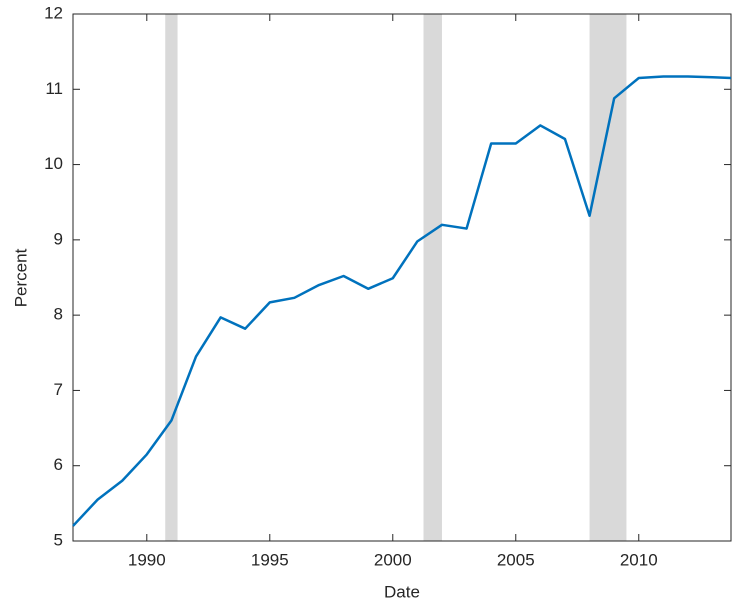 The height and width of the screenshot is (608, 732). Describe the element at coordinates (58, 238) in the screenshot. I see `y-tick-label: 9` at that location.